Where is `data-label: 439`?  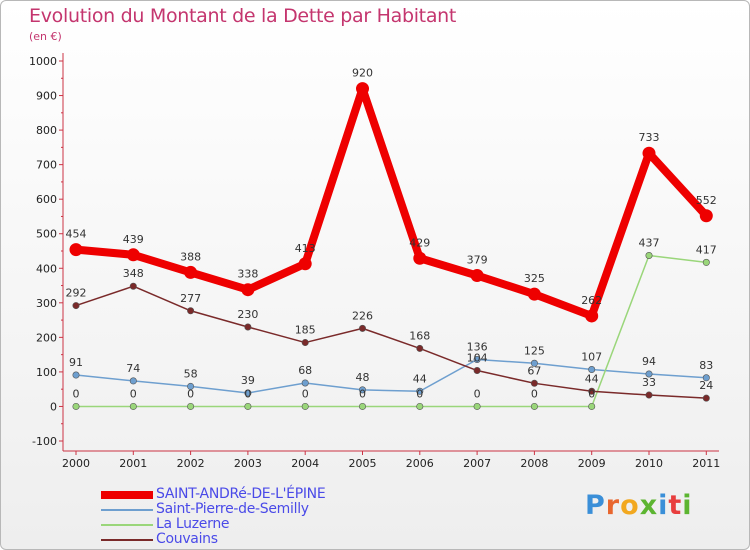
data-label: 439 is located at coordinates (133, 239).